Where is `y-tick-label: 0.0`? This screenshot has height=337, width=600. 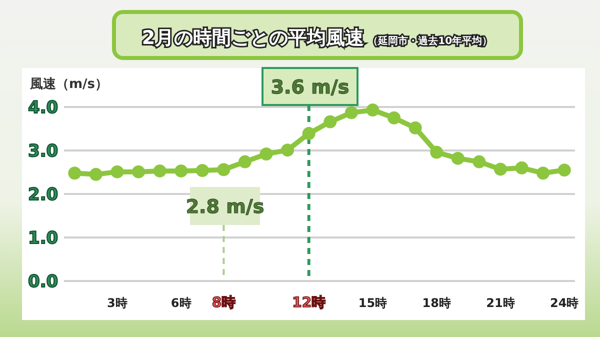
y-tick-label: 0.0 is located at coordinates (43, 282).